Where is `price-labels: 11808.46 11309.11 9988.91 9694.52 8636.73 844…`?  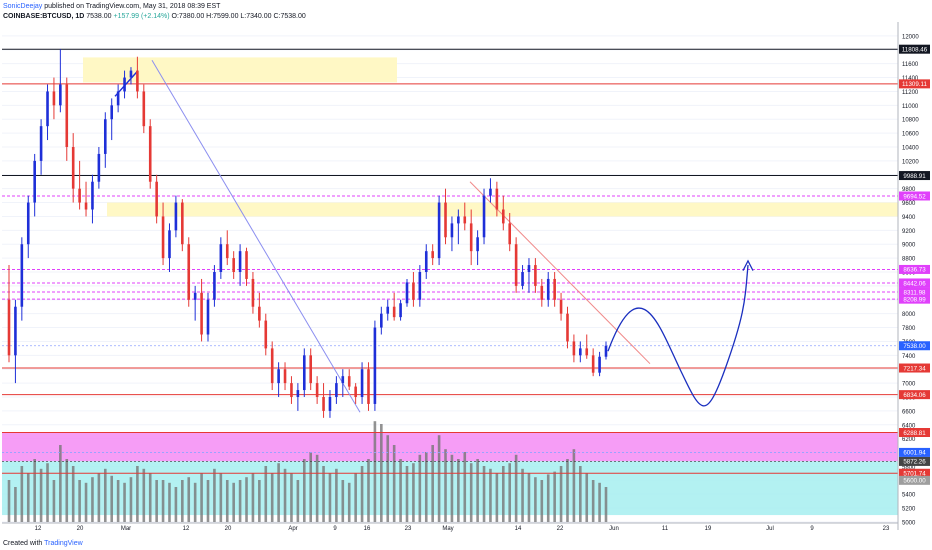 price-labels: 11808.46 11309.11 9988.91 9694.52 8636.73 844… is located at coordinates (914, 264).